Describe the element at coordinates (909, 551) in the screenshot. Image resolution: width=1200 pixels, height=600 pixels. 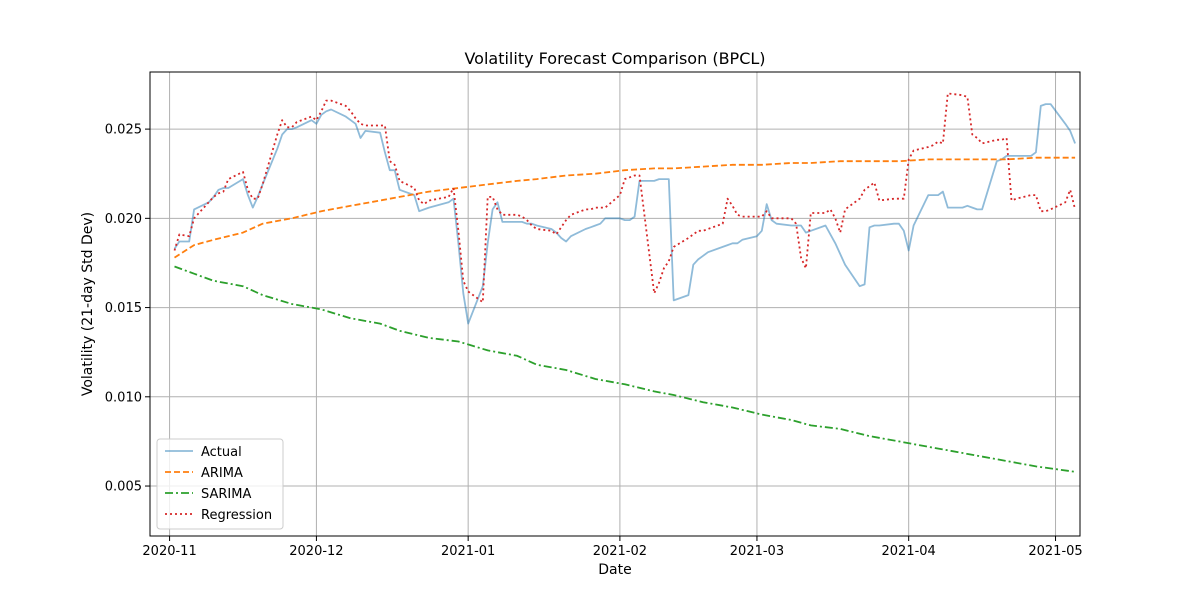
I see `x-tick-label: 2021-04` at that location.